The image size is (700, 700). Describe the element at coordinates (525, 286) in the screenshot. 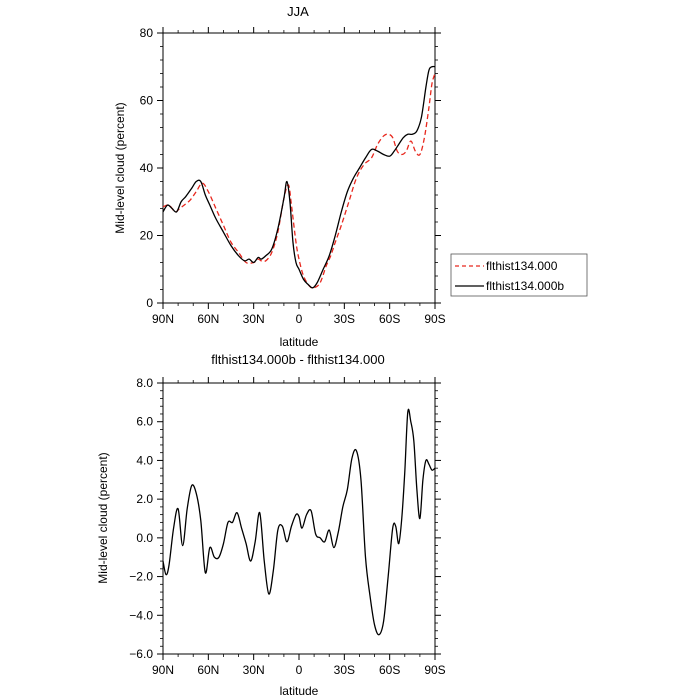

I see `legend-label-series-b: flthist134.000b` at that location.